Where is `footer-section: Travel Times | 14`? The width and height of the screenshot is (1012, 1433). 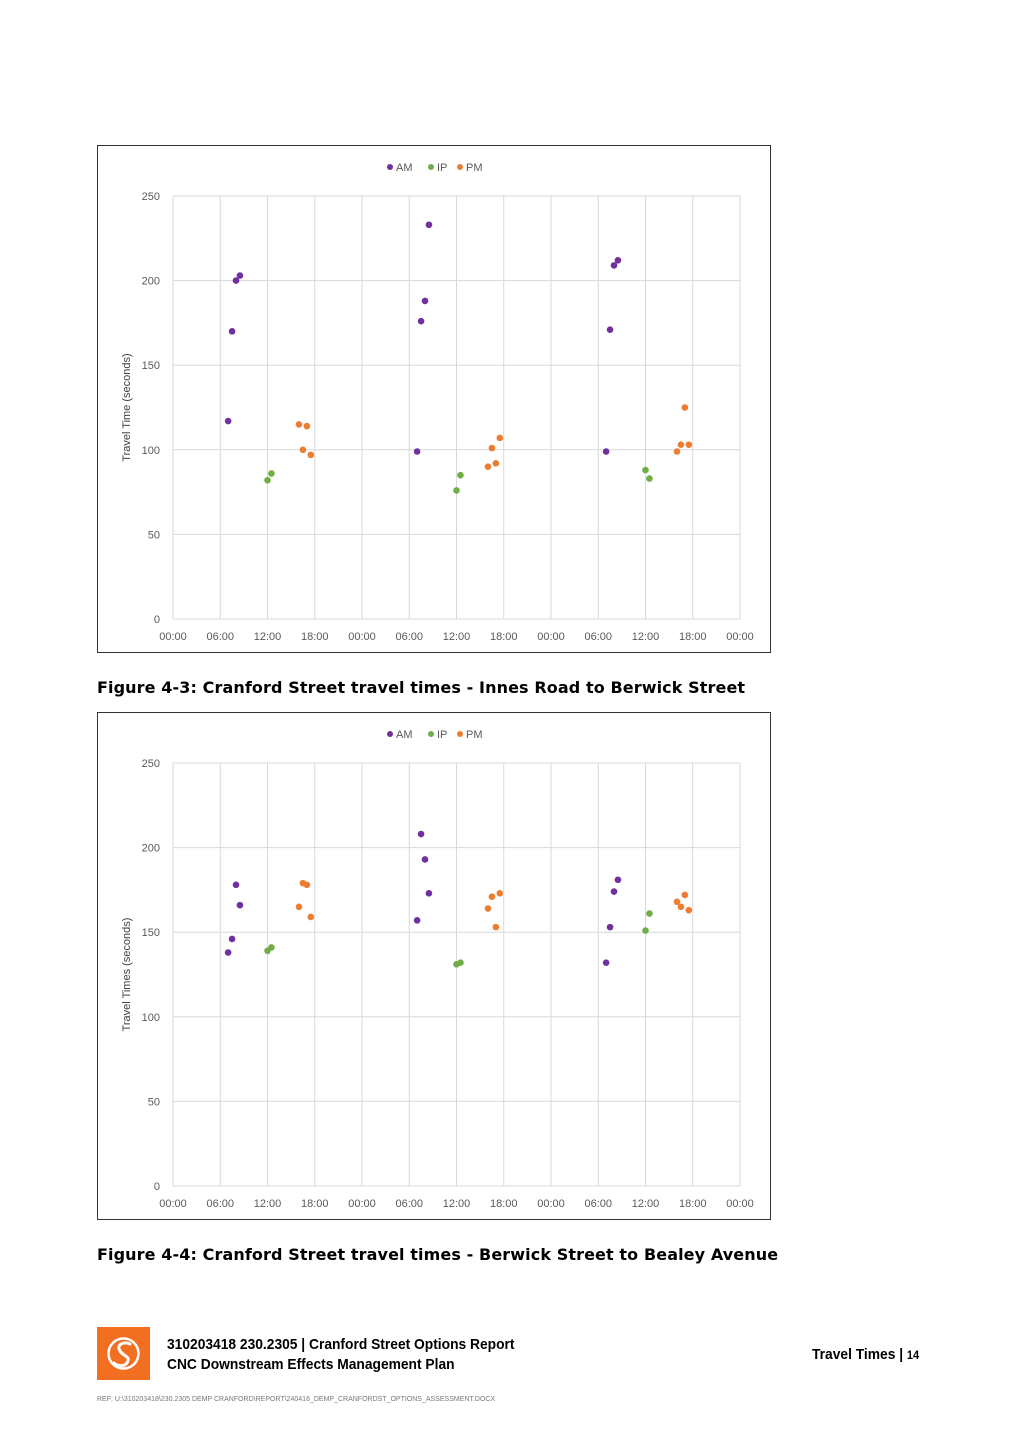 footer-section: Travel Times | 14 is located at coordinates (865, 1354).